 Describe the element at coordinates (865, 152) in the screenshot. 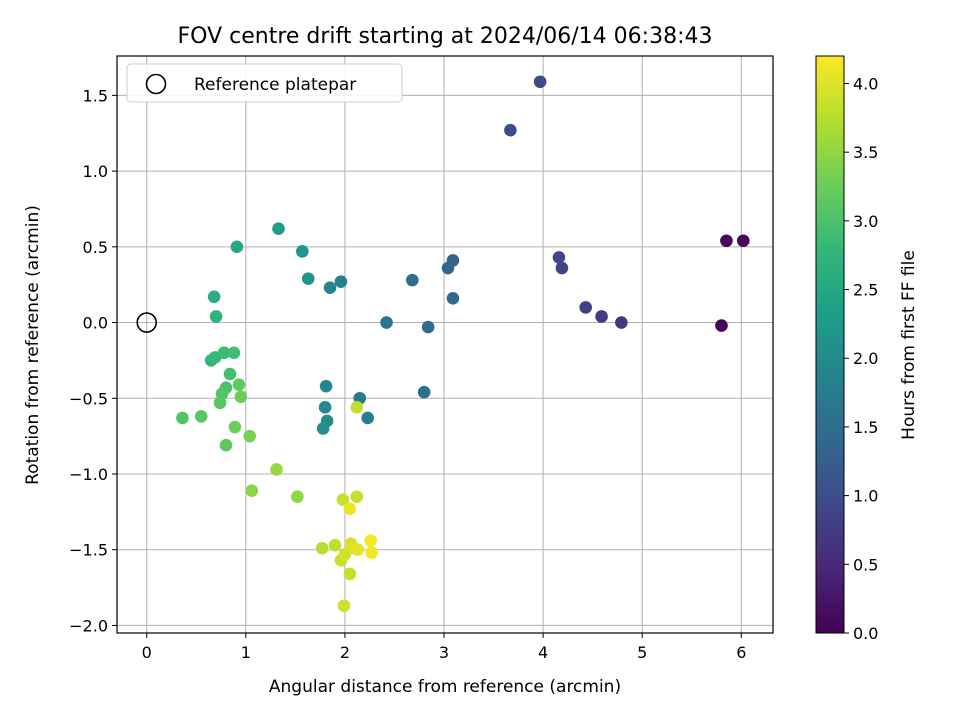

I see `colorbar-tick-label: 3.5` at that location.